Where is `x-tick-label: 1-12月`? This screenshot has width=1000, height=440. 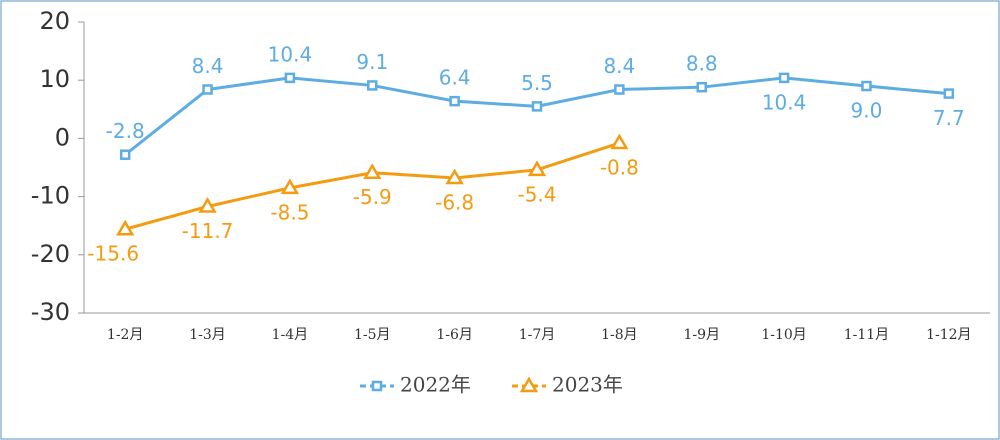 x-tick-label: 1-12月 is located at coordinates (948, 335).